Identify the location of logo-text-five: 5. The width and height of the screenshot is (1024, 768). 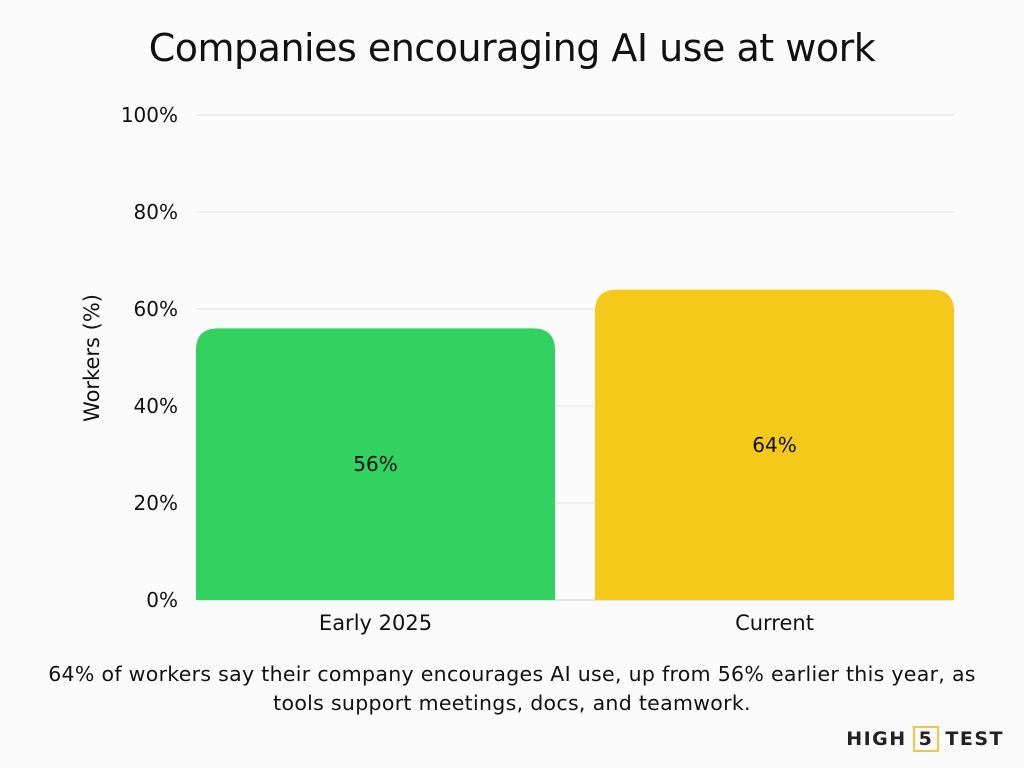
(926, 739).